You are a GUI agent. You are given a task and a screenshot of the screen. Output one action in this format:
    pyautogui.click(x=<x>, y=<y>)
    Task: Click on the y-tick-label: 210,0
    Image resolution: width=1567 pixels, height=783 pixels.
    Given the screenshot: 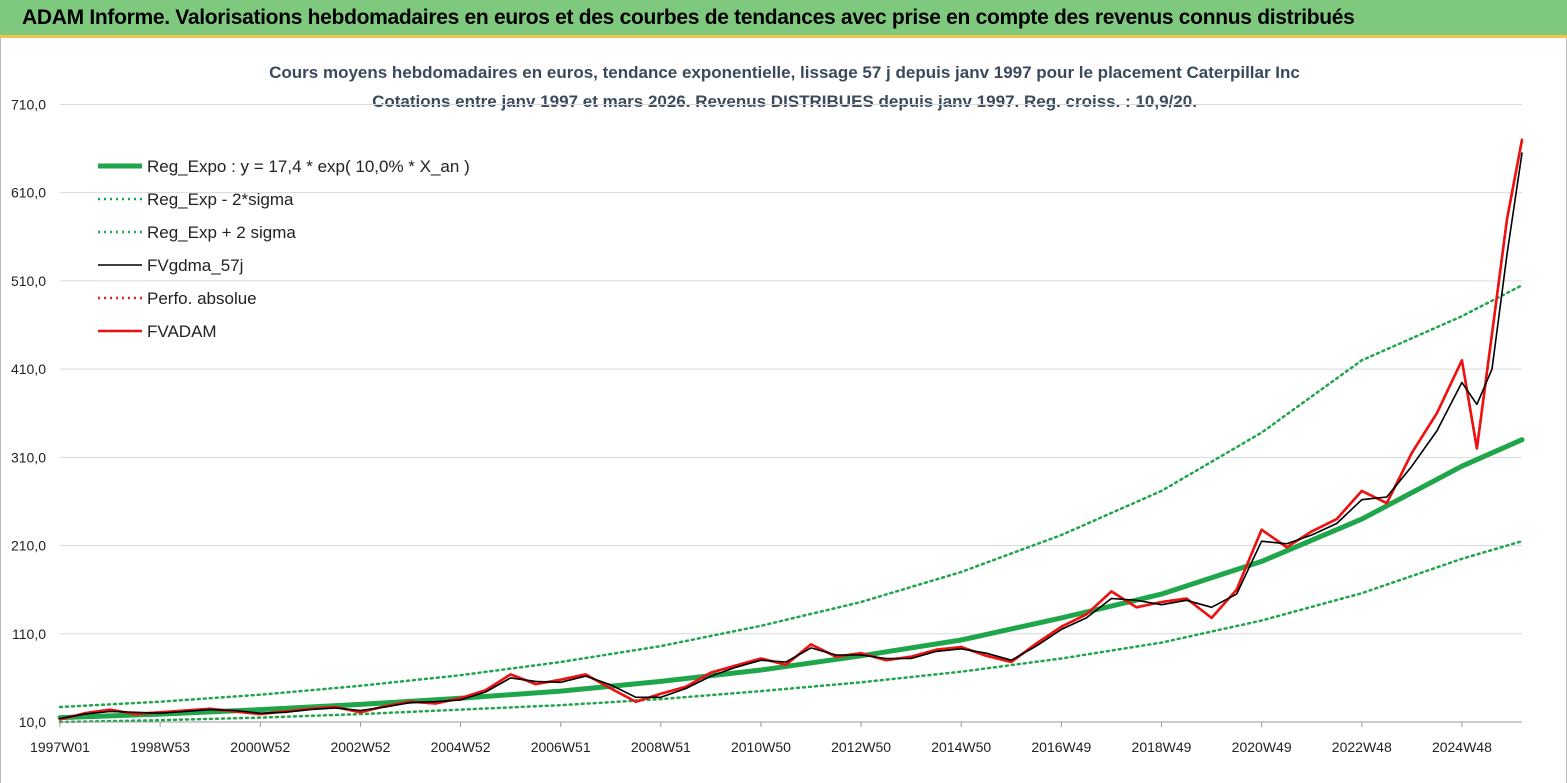 What is the action you would take?
    pyautogui.click(x=28, y=546)
    